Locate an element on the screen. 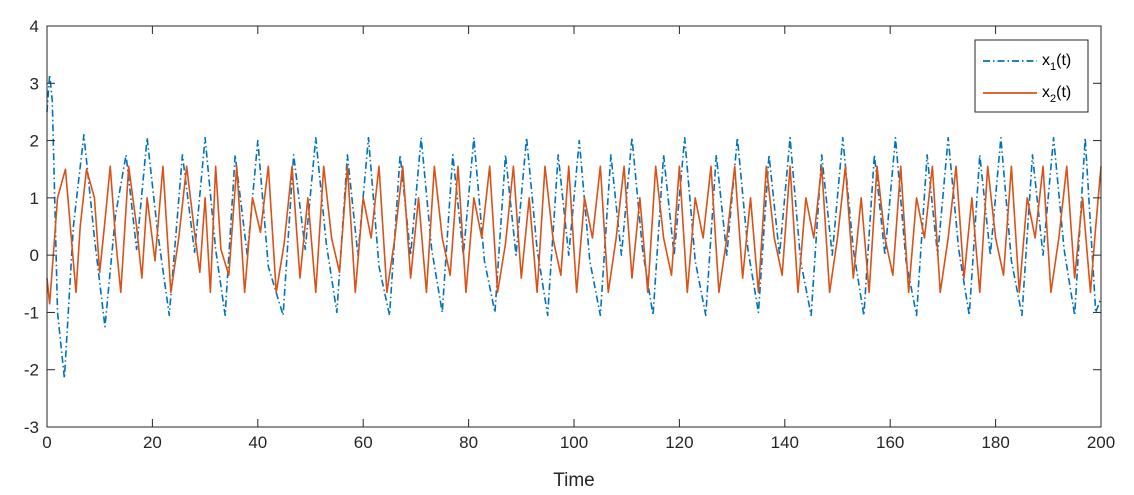 The width and height of the screenshot is (1134, 495). y-tick-label: -1 is located at coordinates (31, 312).